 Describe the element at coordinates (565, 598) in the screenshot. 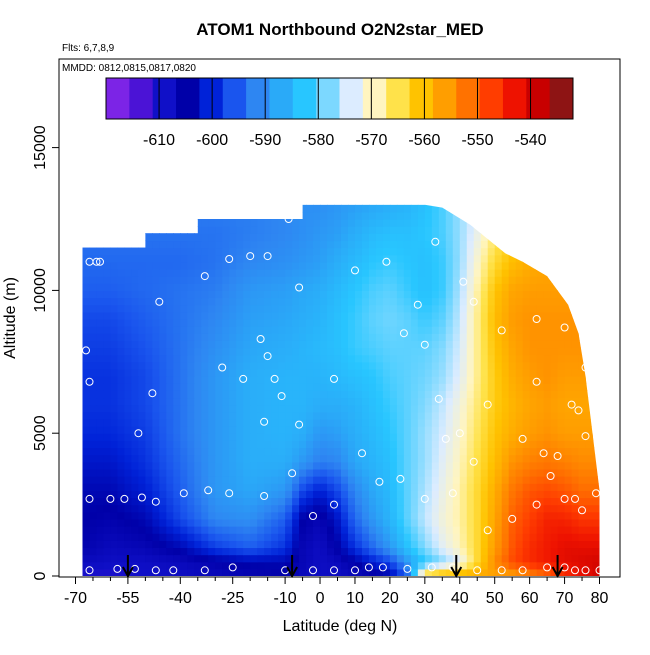

I see `x-tick-label: 70` at that location.